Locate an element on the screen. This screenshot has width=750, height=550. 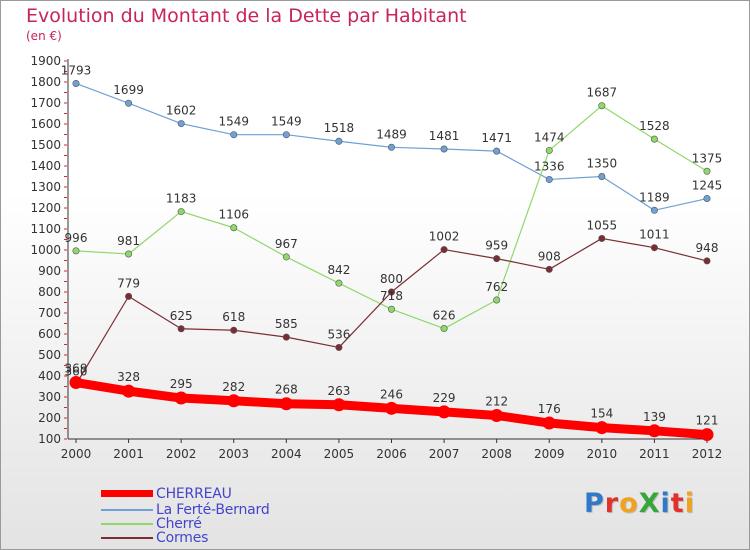
data-label: 959 is located at coordinates (496, 246).